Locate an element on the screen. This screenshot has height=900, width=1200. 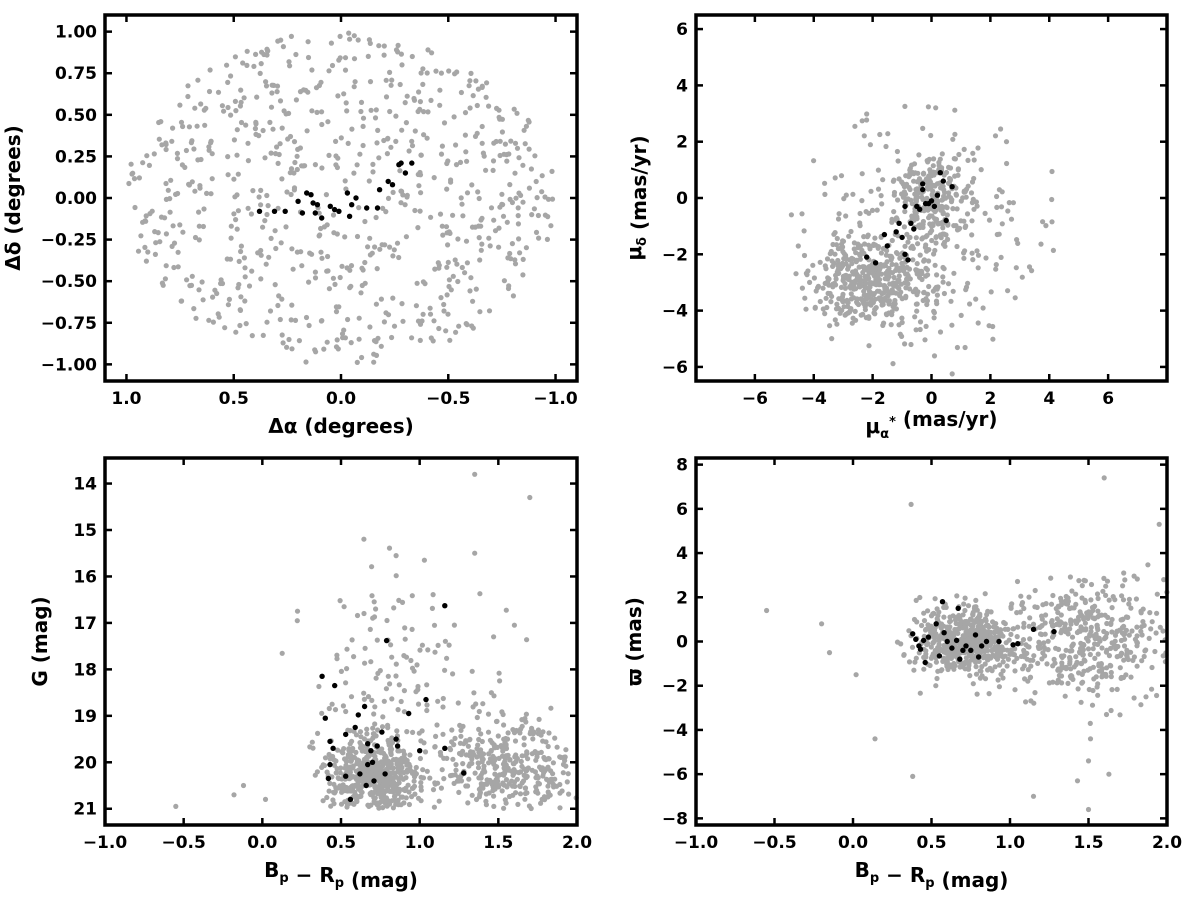
x-tick-label: 1.0 is located at coordinates (420, 843).